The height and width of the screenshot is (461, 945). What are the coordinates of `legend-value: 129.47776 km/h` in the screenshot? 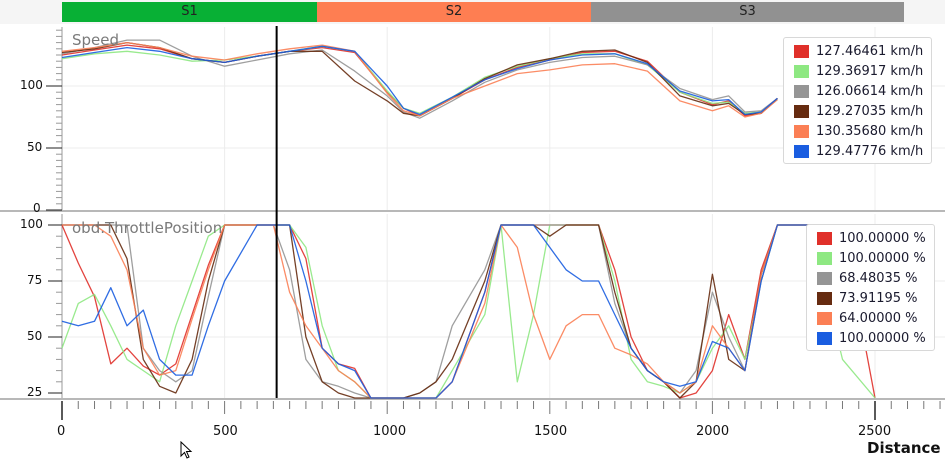 It's located at (870, 151).